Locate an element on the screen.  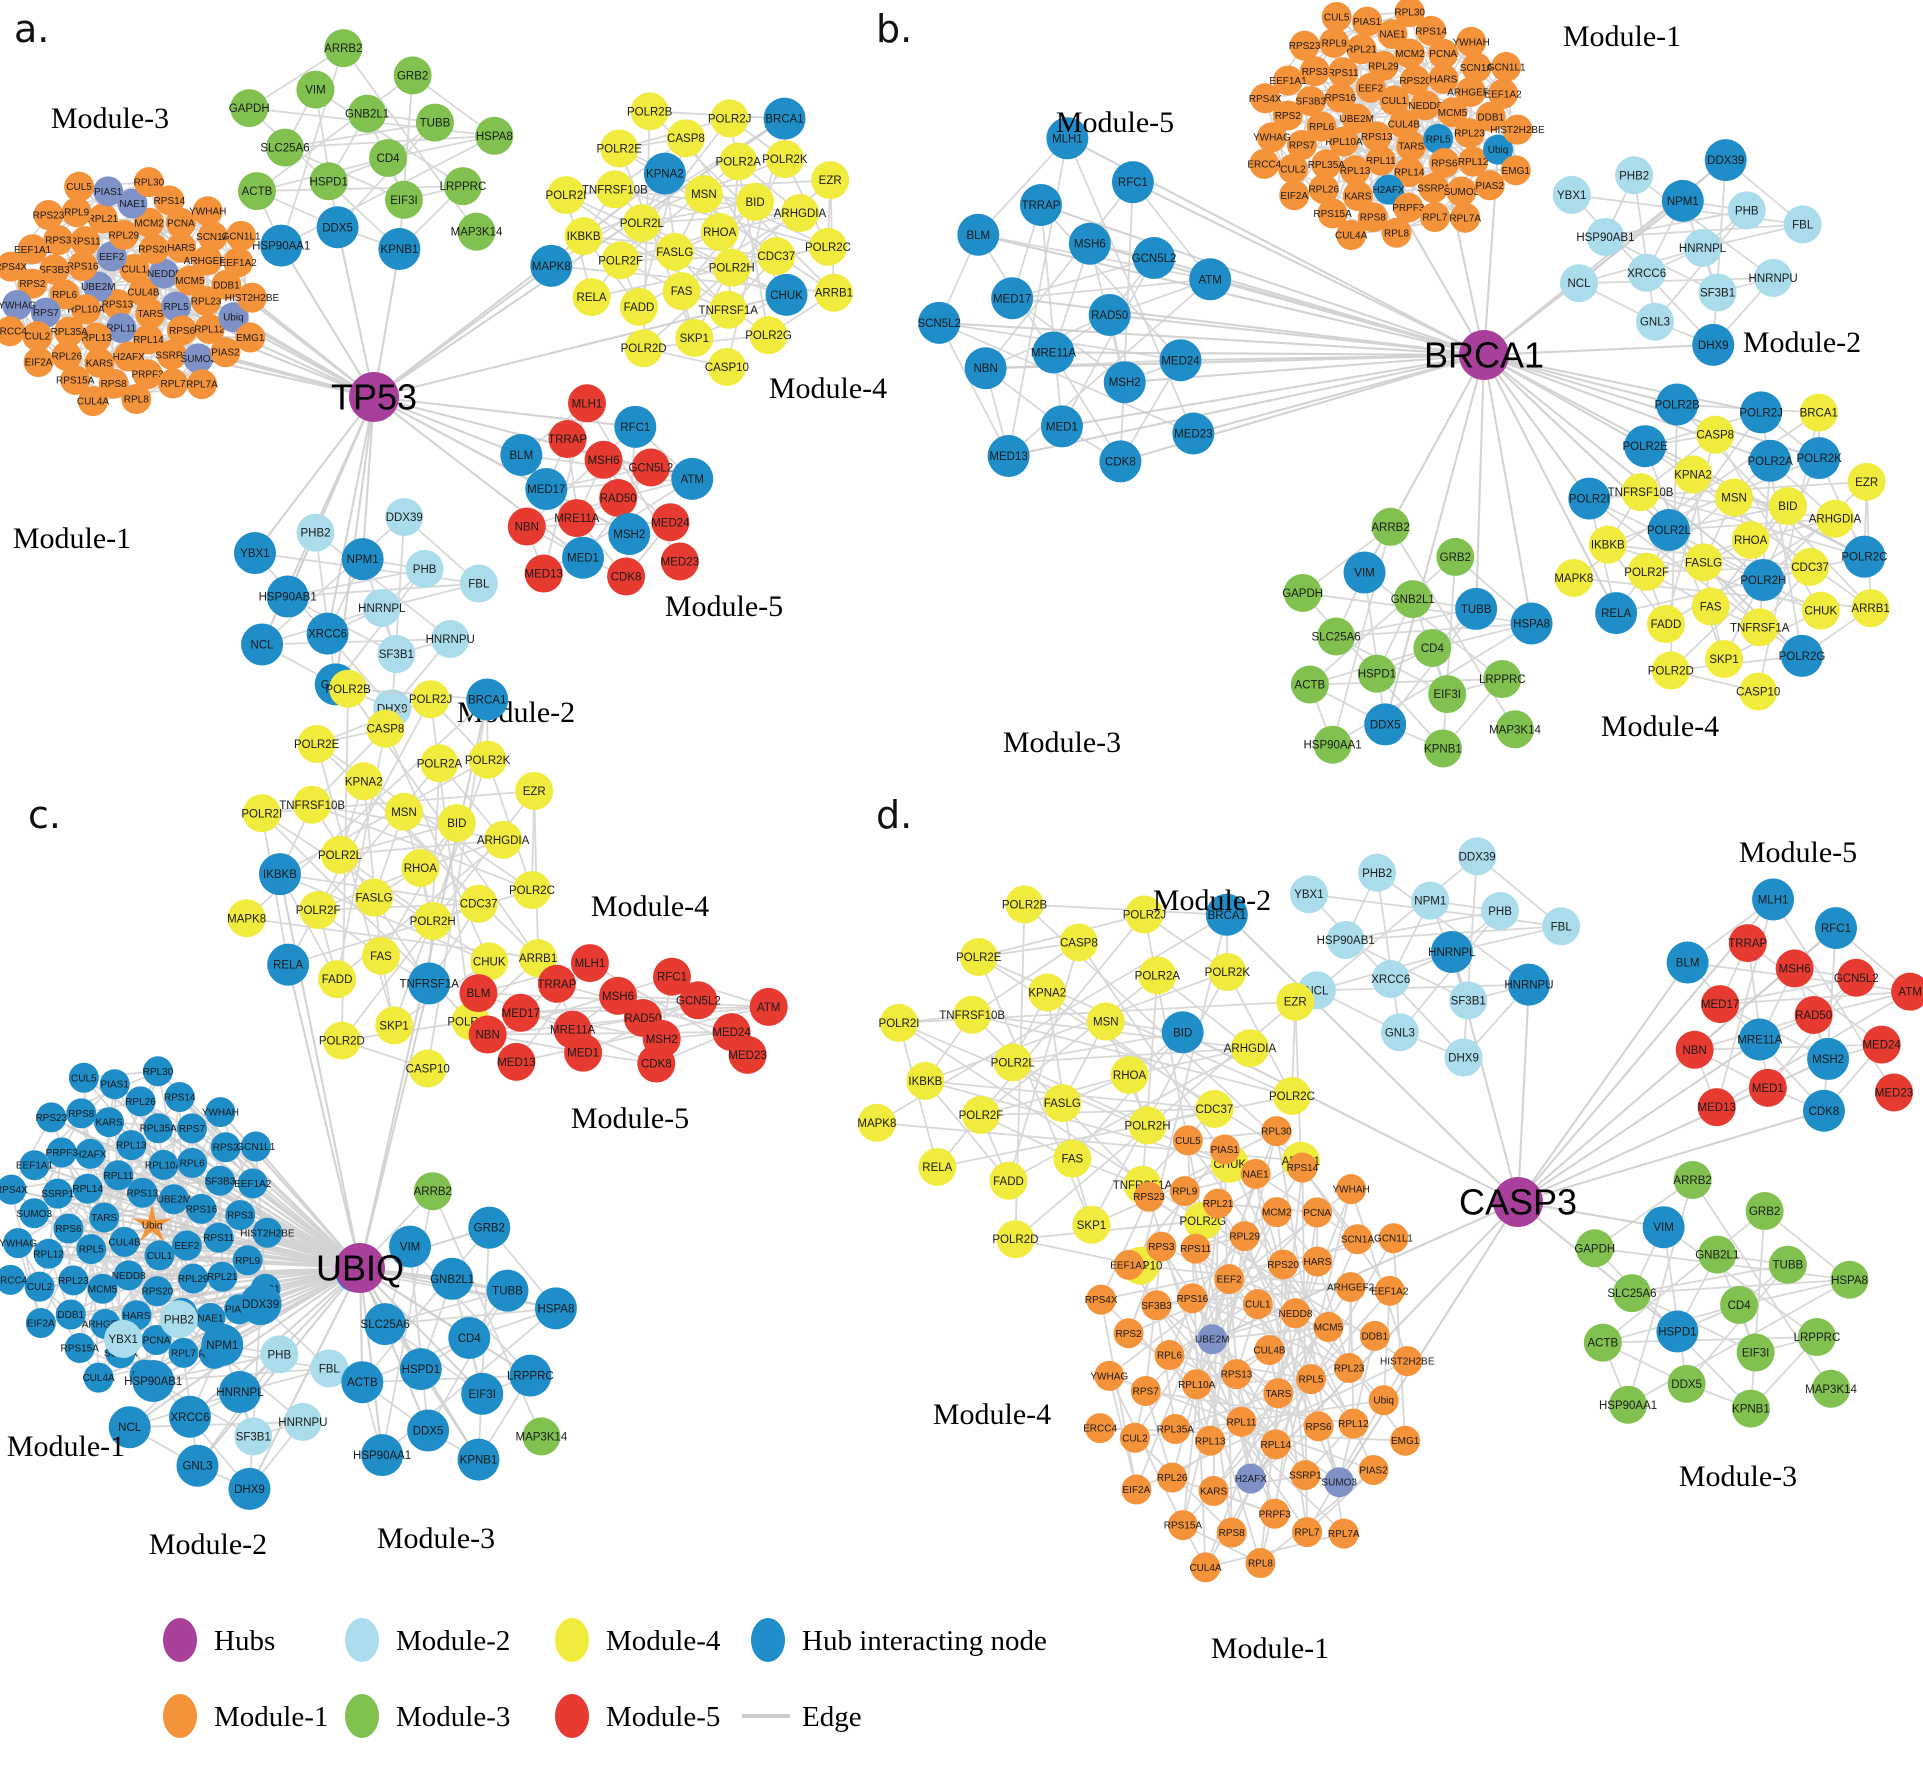
node-GRB2: GRB2 is located at coordinates (412, 75).